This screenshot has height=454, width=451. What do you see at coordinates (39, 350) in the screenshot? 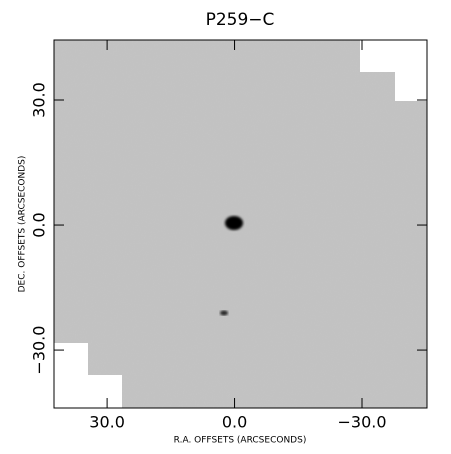
I see `y-tick-label: −30.0` at bounding box center [39, 350].